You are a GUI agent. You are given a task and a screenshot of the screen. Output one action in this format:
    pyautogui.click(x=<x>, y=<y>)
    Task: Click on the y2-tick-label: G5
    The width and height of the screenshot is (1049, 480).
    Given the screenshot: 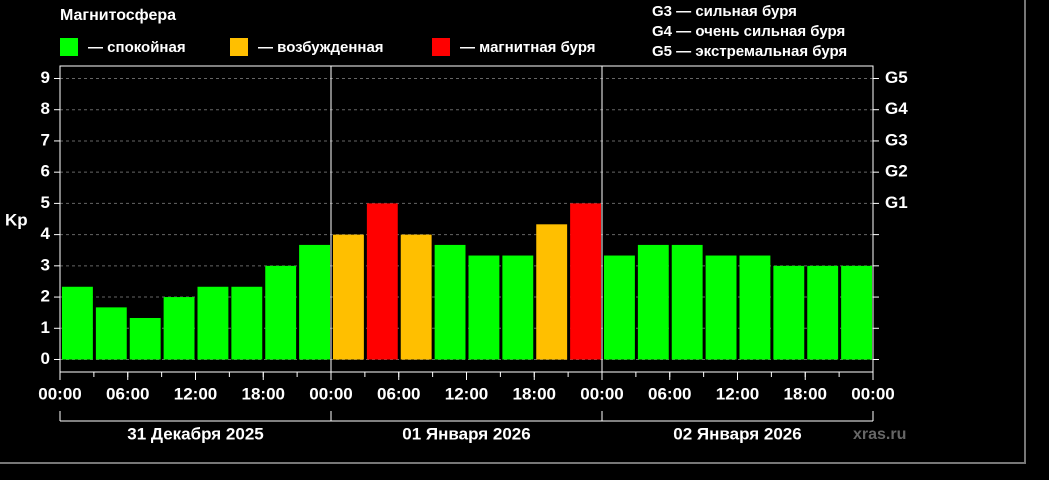 What is the action you would take?
    pyautogui.click(x=896, y=77)
    